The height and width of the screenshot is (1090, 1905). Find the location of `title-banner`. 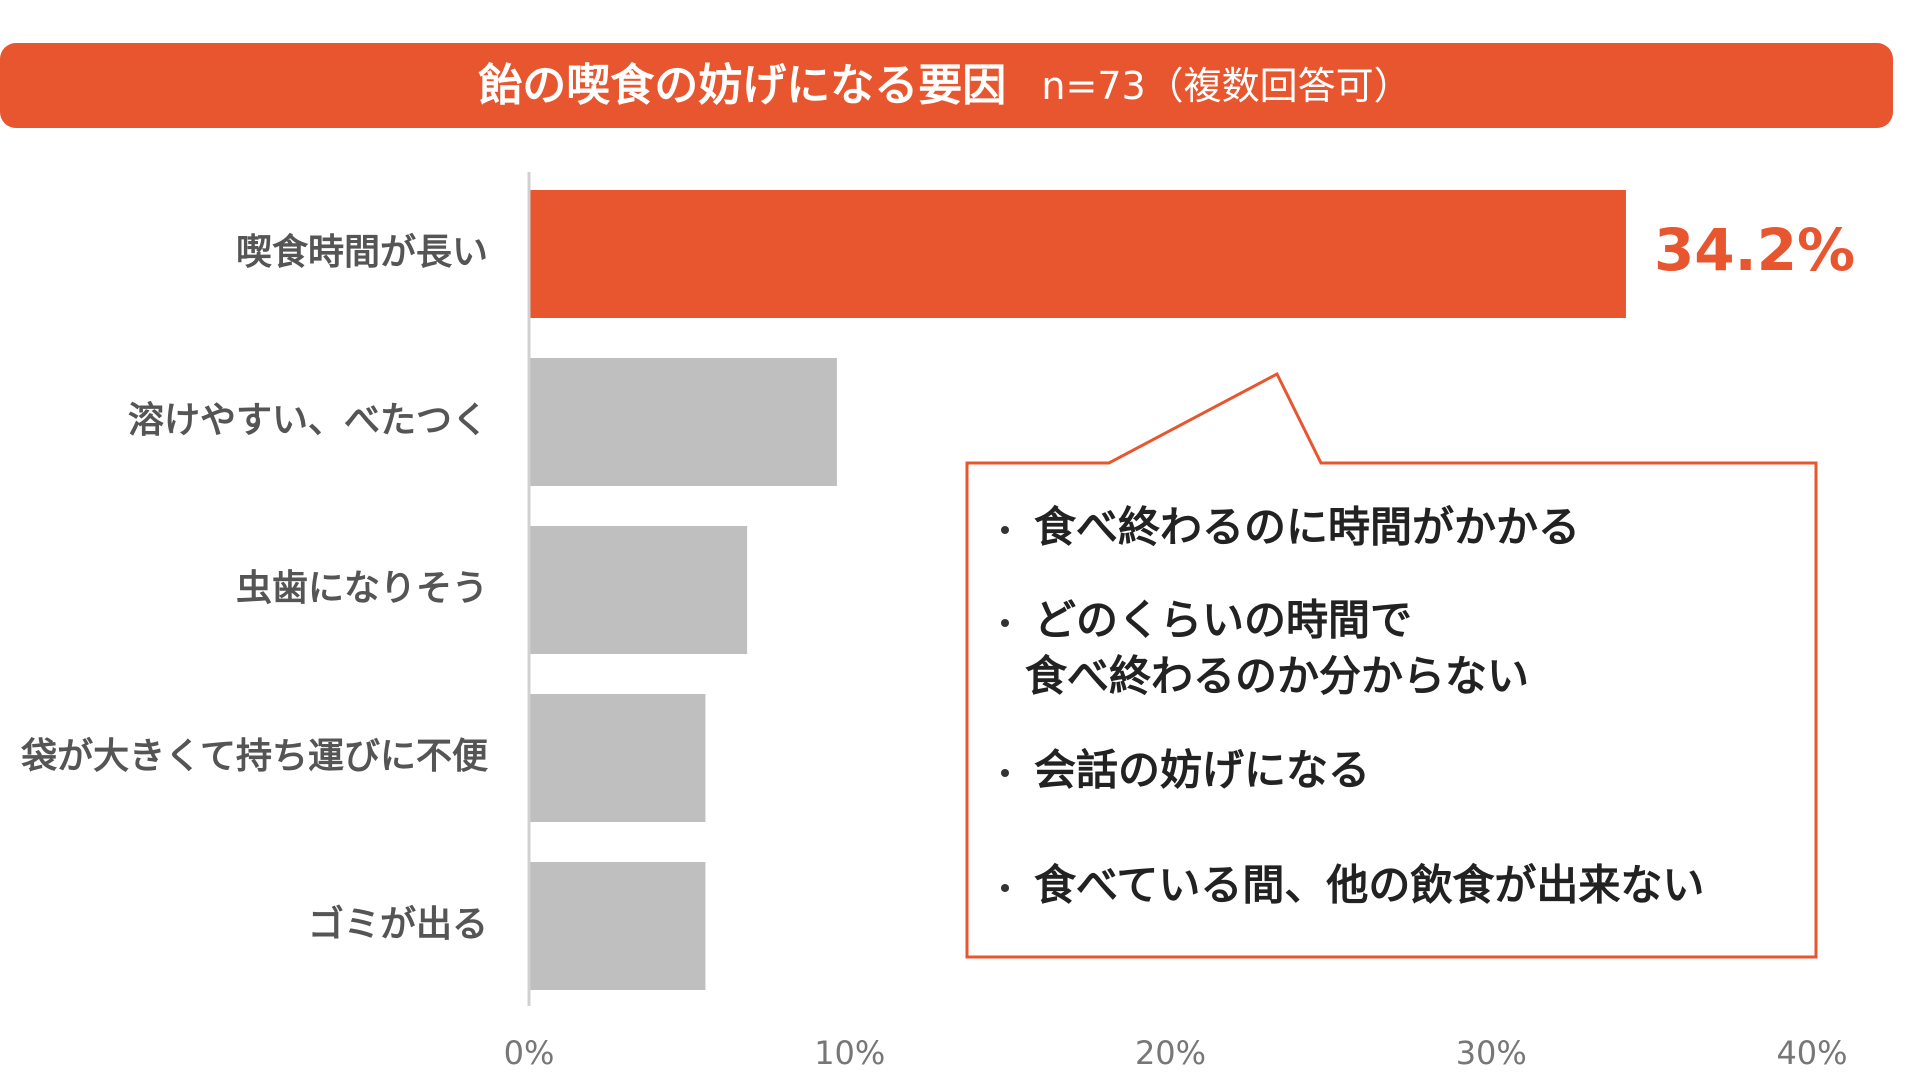

title-banner is located at coordinates (946, 85).